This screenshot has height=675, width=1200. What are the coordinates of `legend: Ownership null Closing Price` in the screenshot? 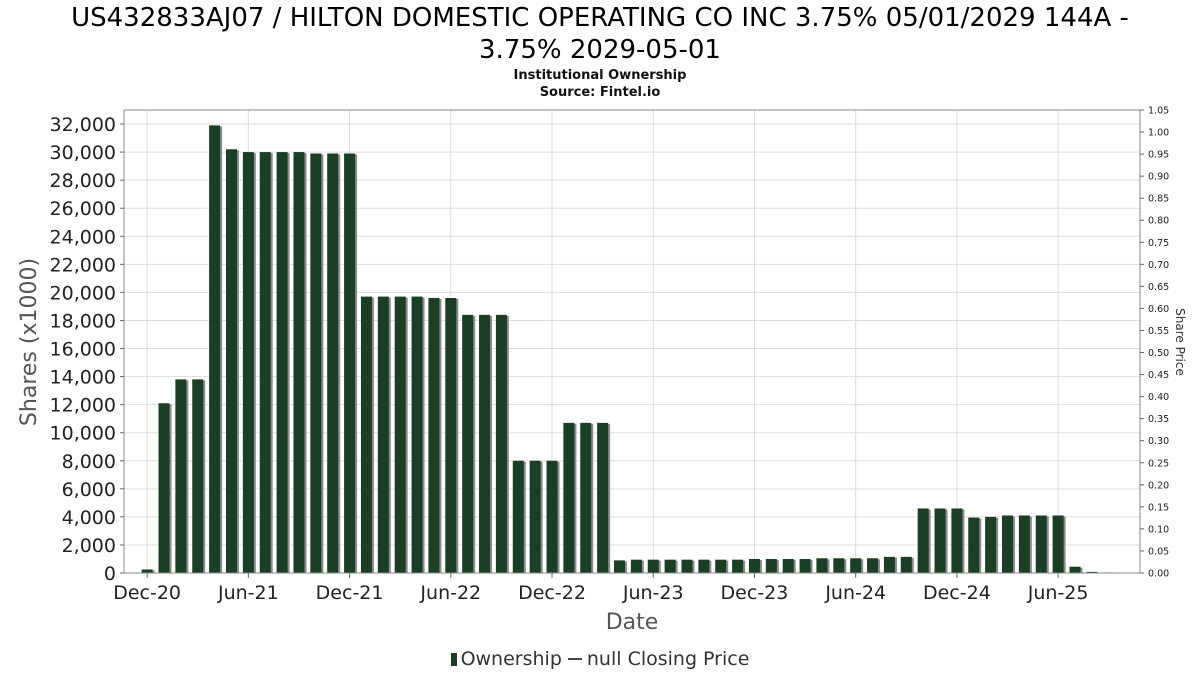 It's located at (600, 659).